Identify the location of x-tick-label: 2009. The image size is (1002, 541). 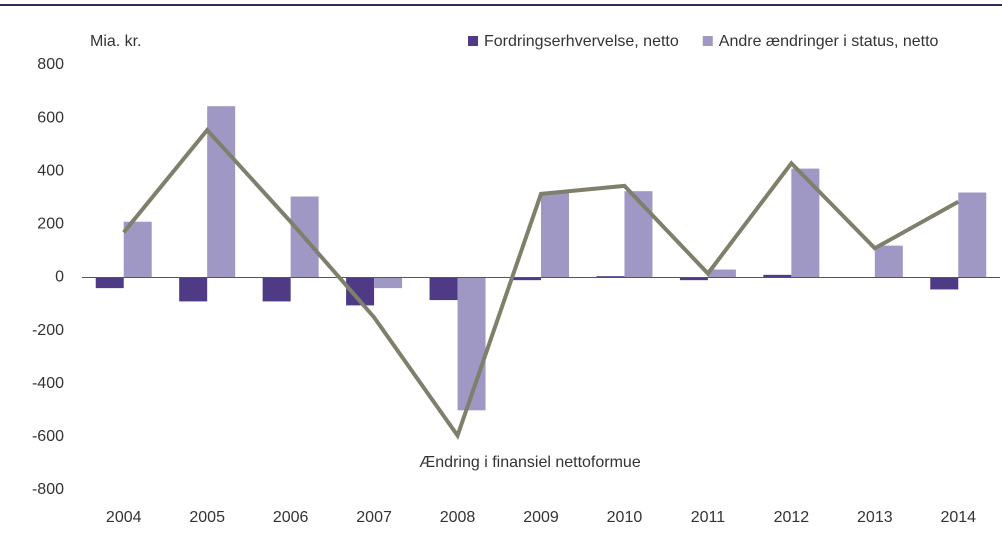
(541, 517).